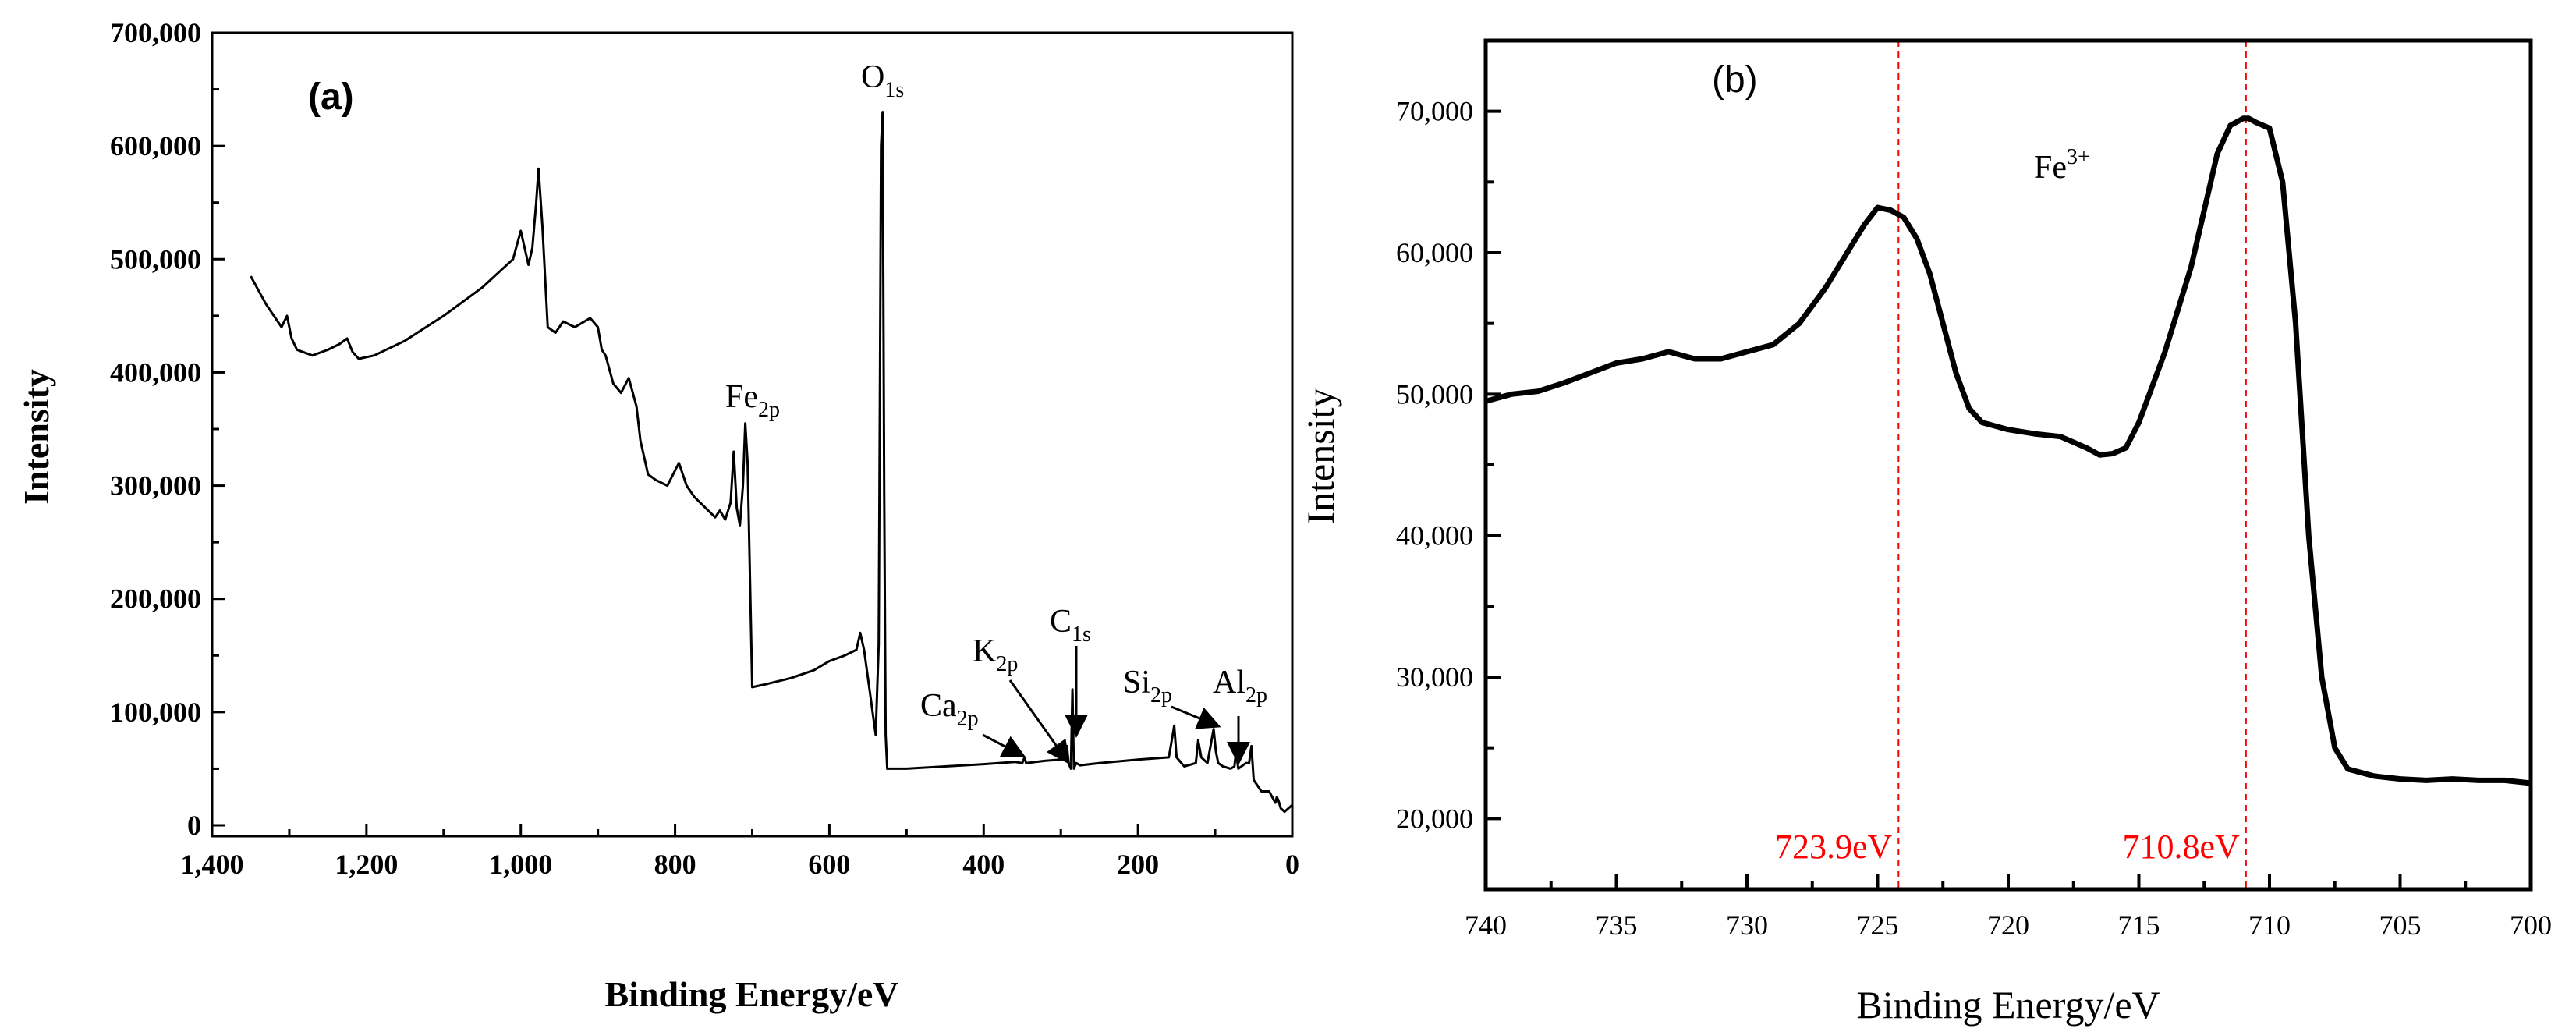 The width and height of the screenshot is (2576, 1032). What do you see at coordinates (331, 97) in the screenshot?
I see `panel-a-label: (a)` at bounding box center [331, 97].